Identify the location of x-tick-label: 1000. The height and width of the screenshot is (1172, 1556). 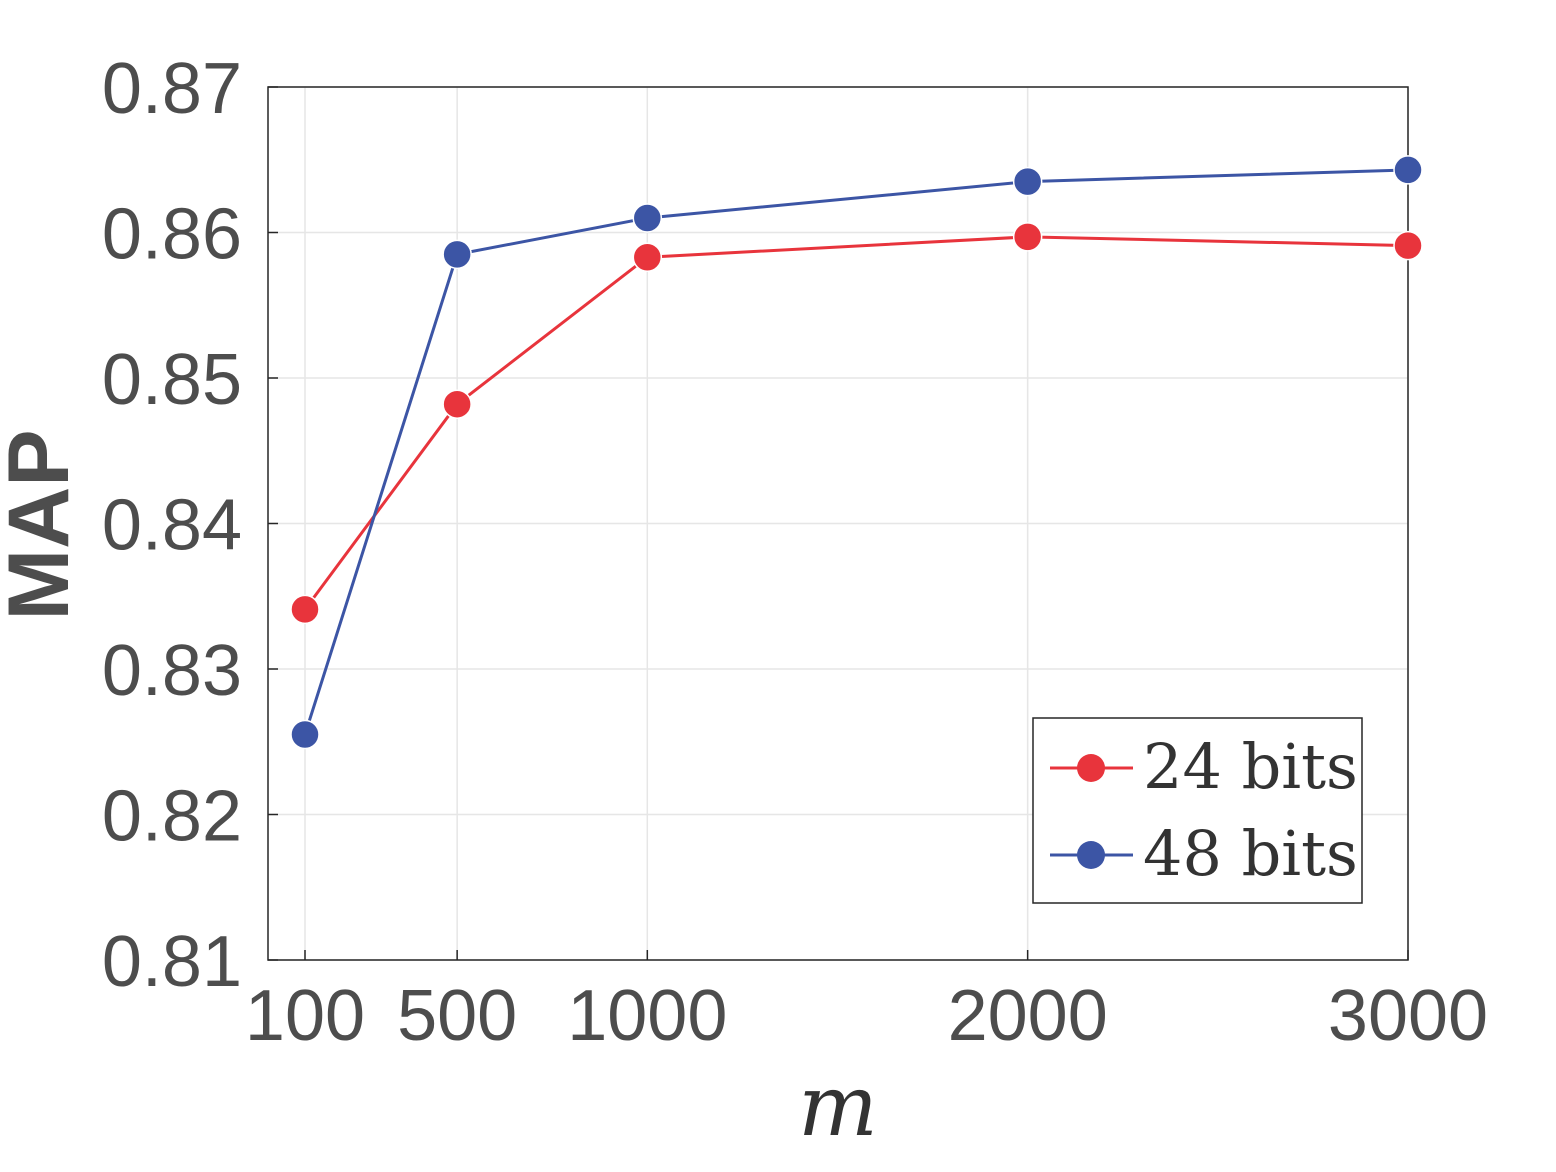
(647, 1016).